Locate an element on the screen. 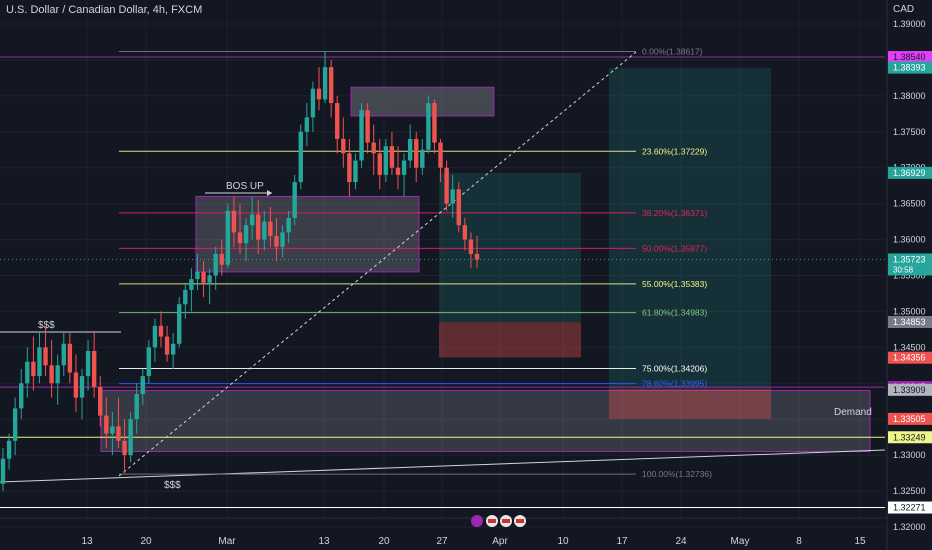  demand-zone is located at coordinates (485, 421).